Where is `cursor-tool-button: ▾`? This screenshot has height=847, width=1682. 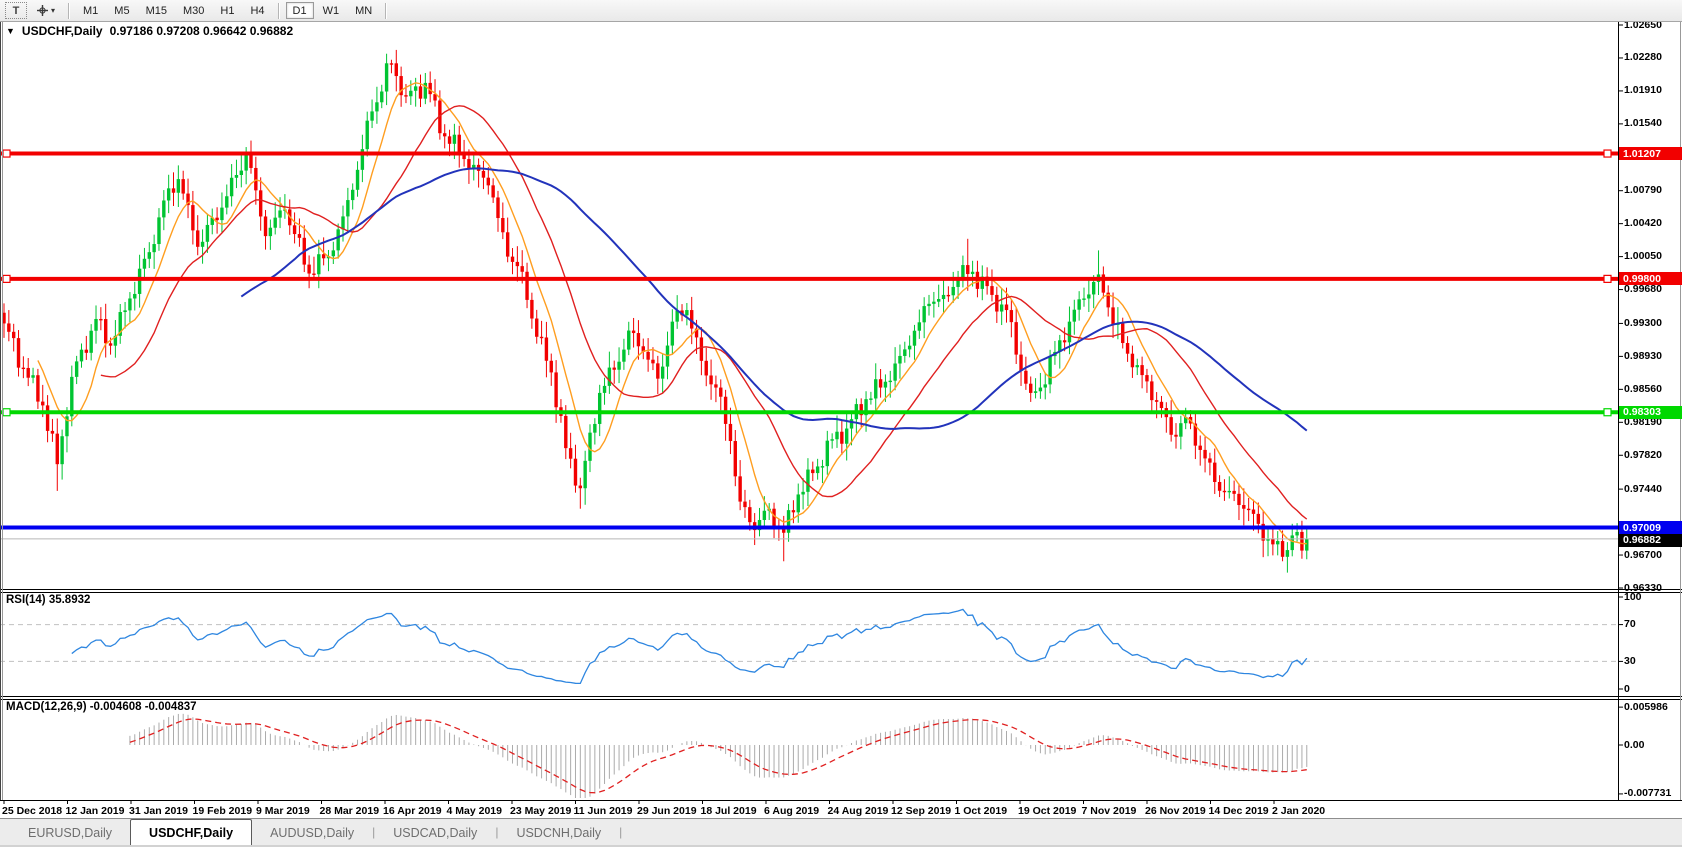 cursor-tool-button: ▾ is located at coordinates (45, 10).